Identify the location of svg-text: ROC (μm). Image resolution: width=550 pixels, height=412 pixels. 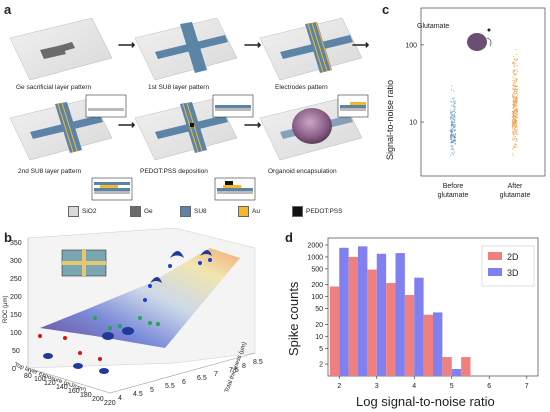
(6, 309).